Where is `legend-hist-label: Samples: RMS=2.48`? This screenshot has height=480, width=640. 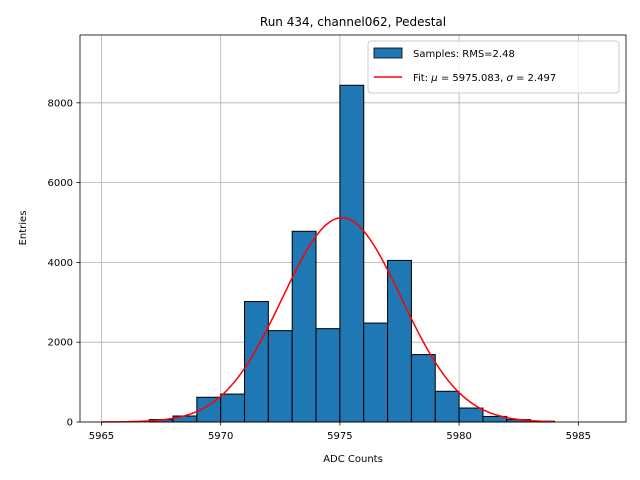 legend-hist-label: Samples: RMS=2.48 is located at coordinates (464, 54).